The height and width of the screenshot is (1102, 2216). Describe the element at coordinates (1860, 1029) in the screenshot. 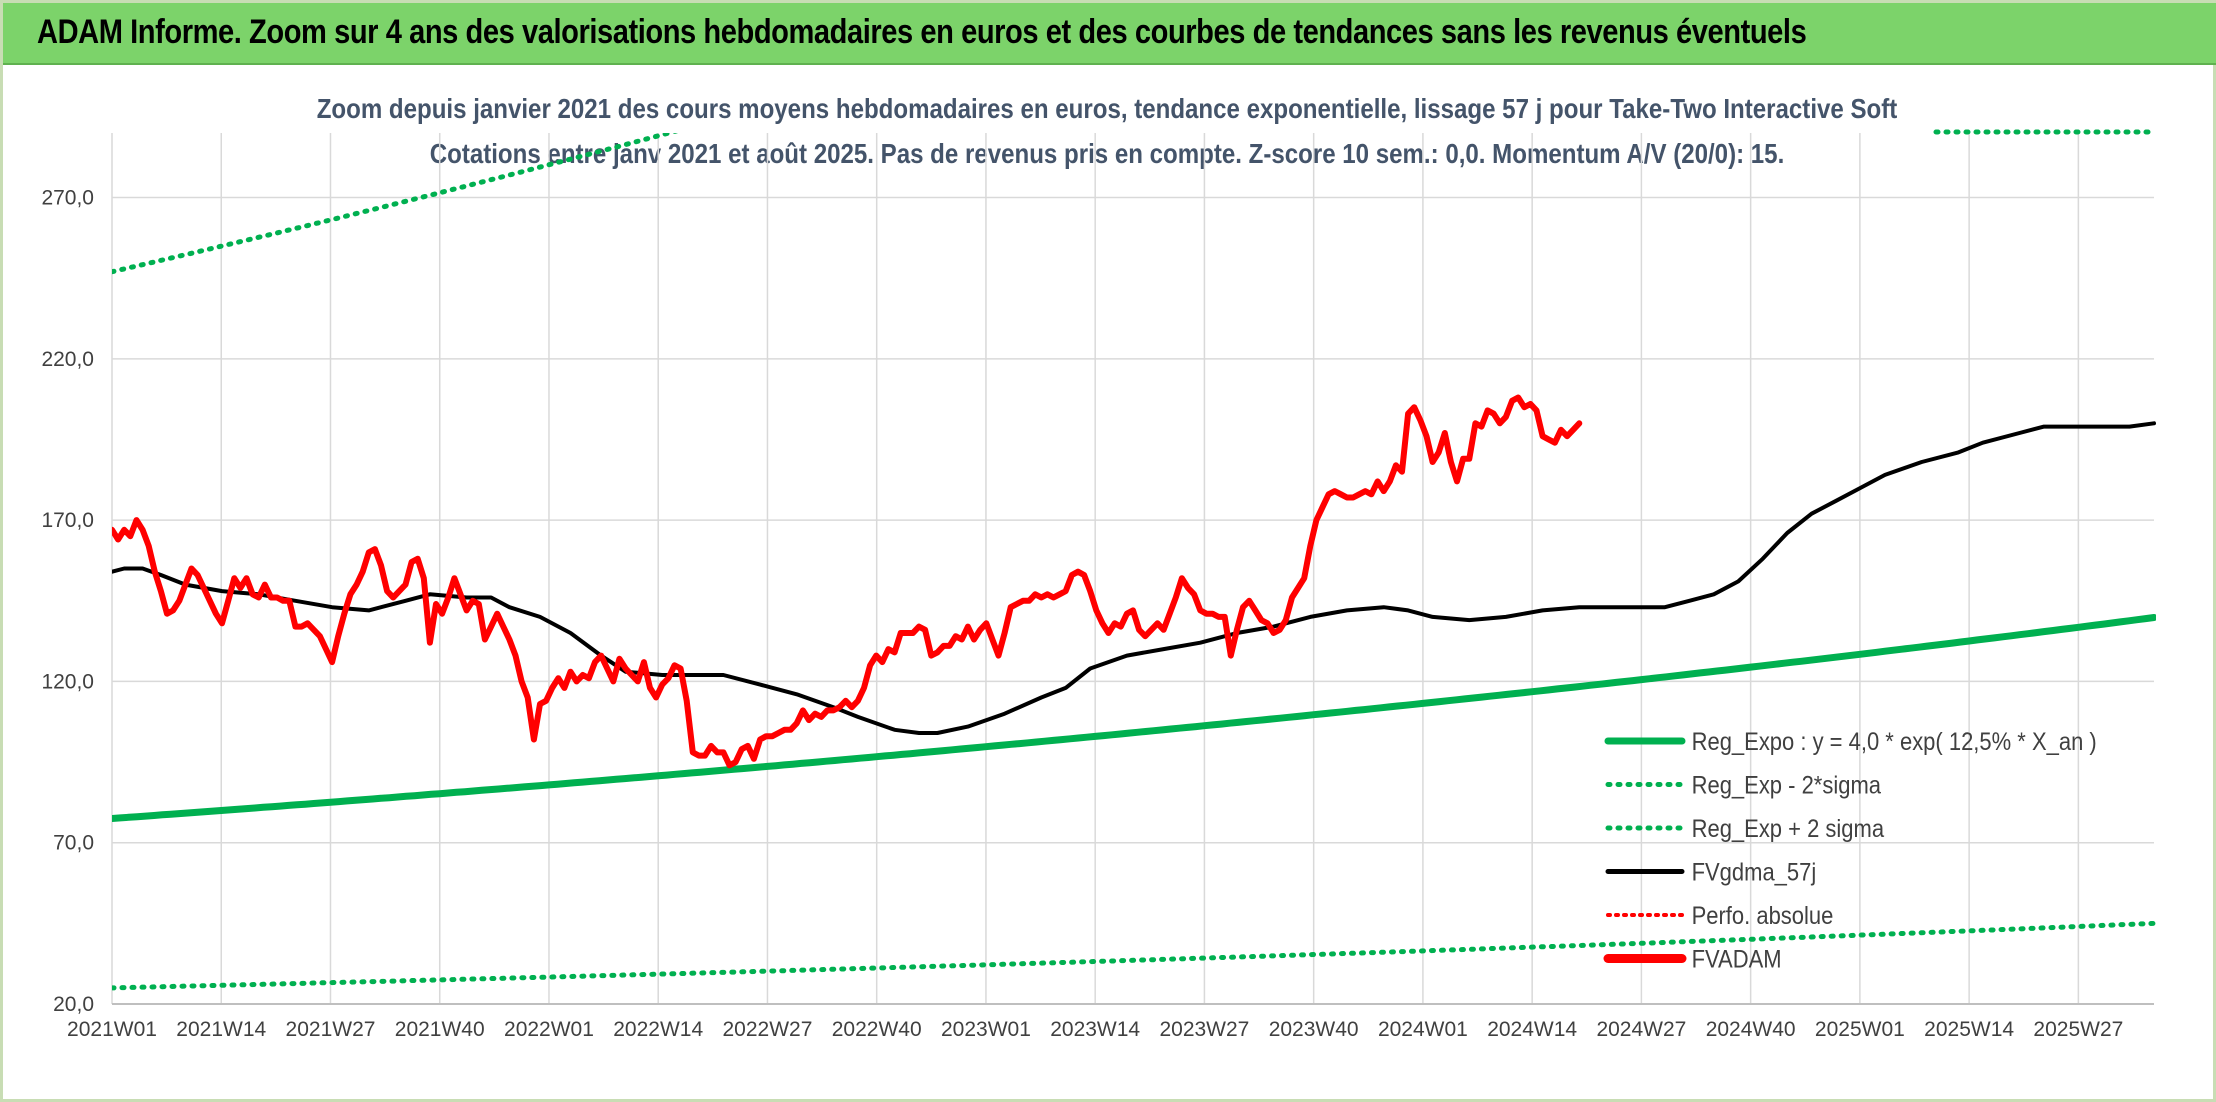

I see `x-tick-label: 2025W01` at that location.